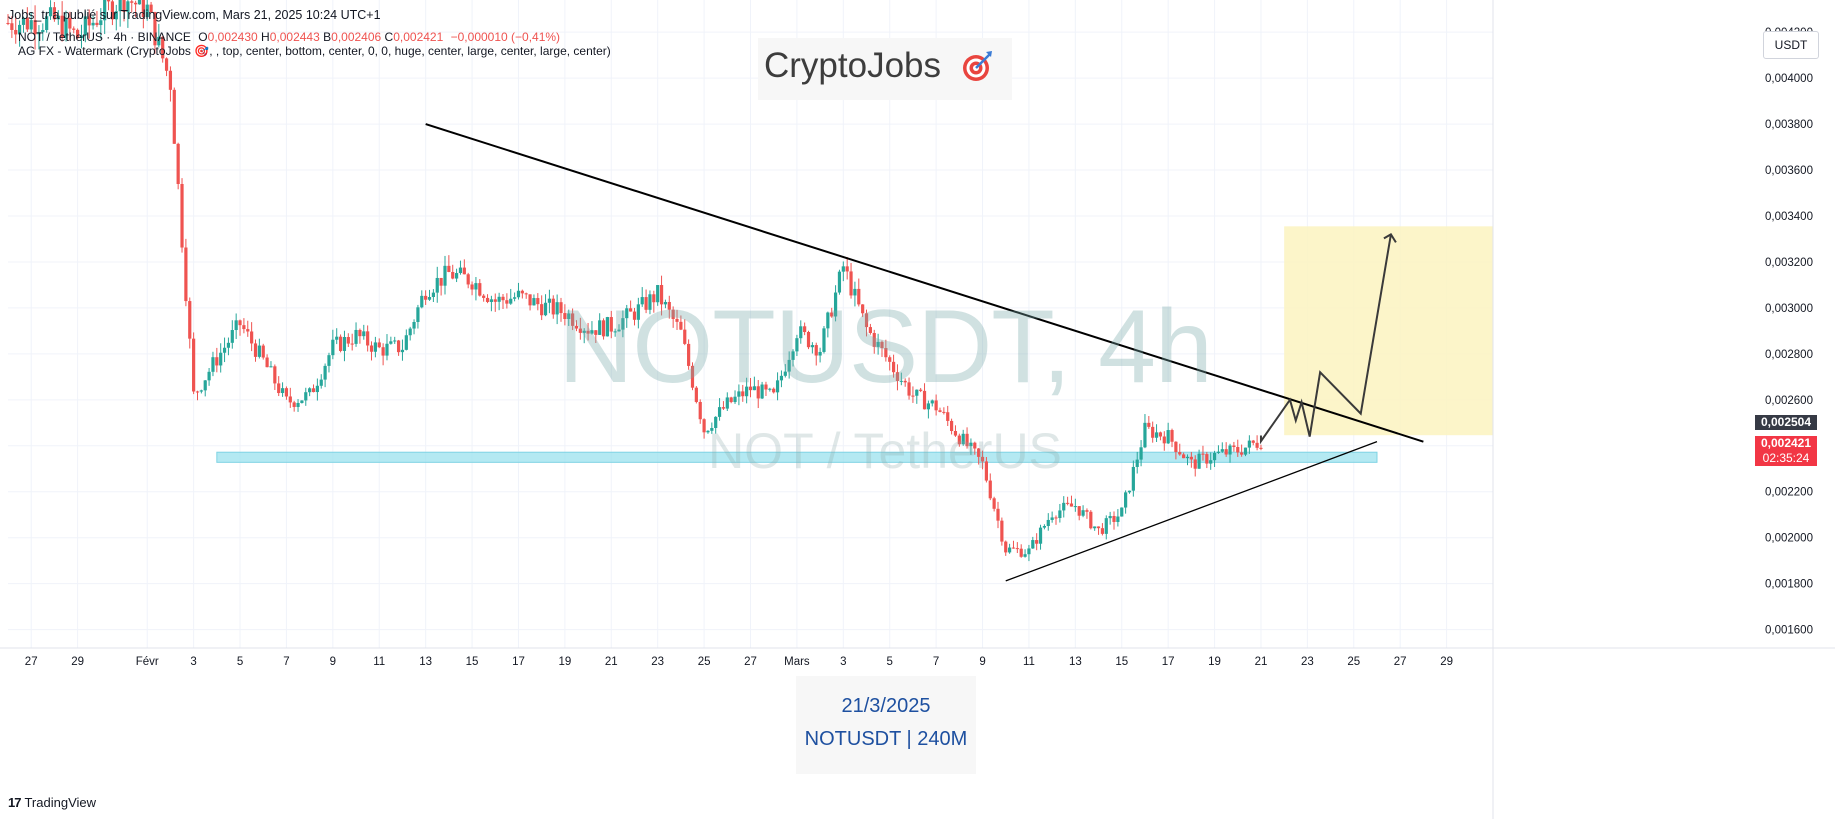 This screenshot has width=1835, height=819. I want to click on last-price-tag: 0,002421 02:35:24, so click(1786, 450).